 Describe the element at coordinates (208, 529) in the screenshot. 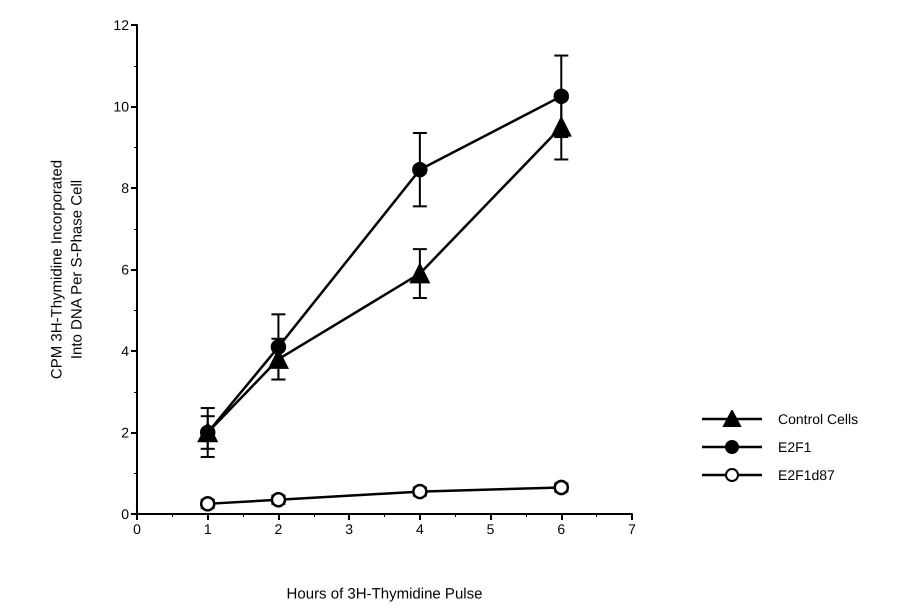

I see `x-tick-label: 1` at that location.